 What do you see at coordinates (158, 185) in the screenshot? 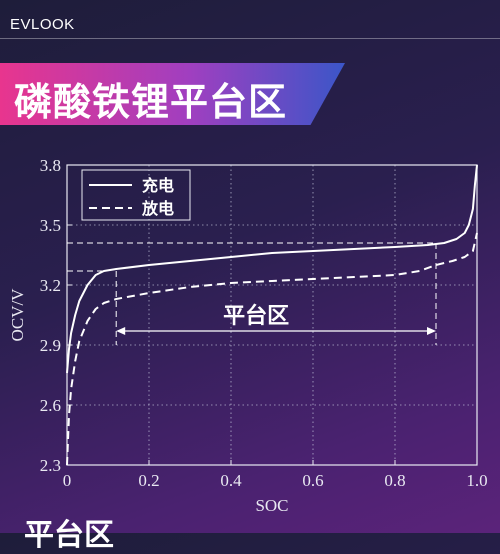
I see `legend-label: 充电` at bounding box center [158, 185].